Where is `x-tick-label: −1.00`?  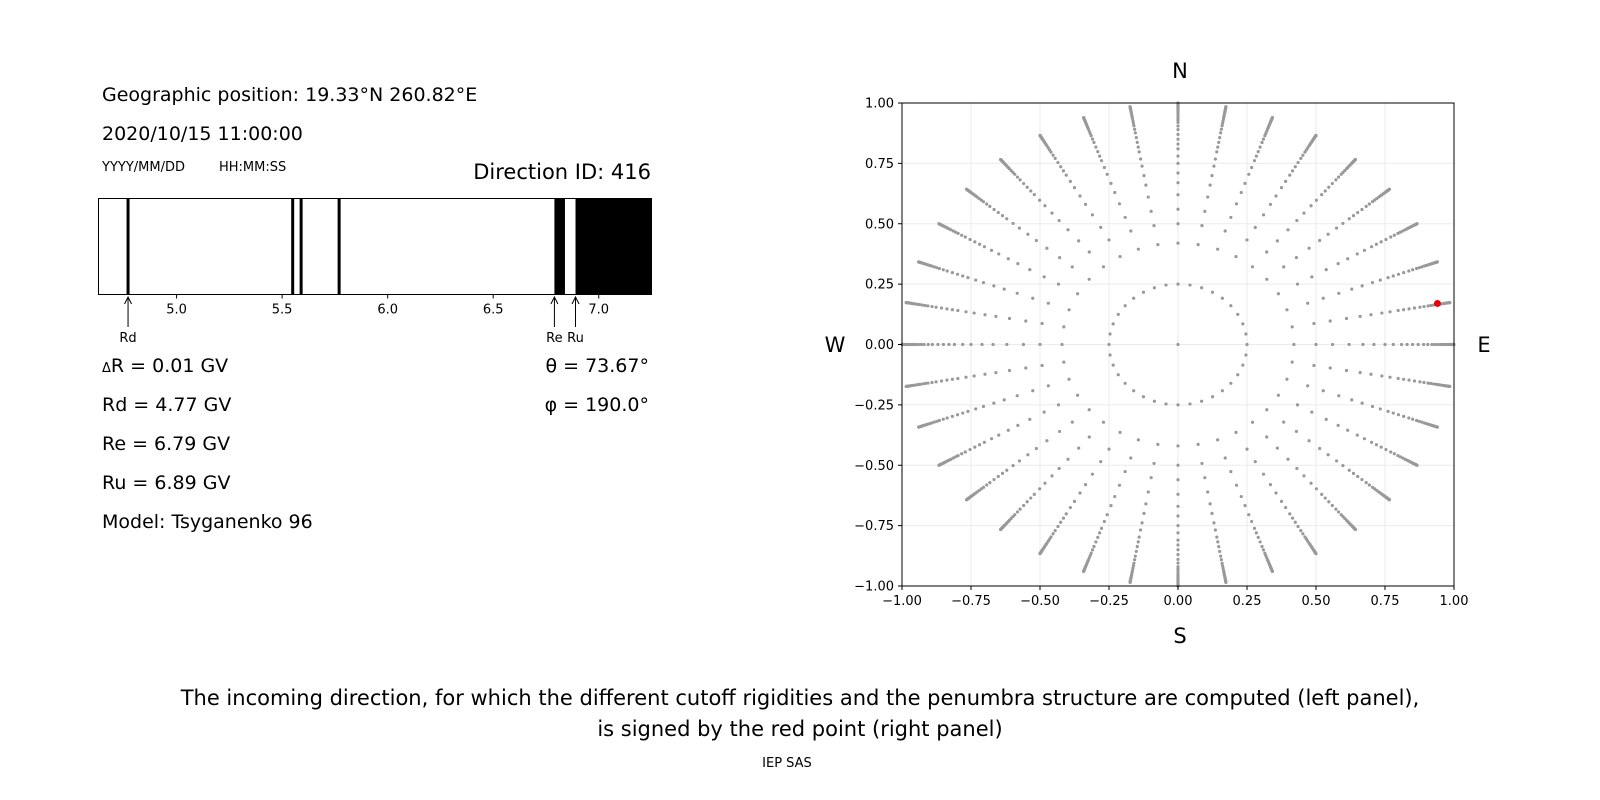
x-tick-label: −1.00 is located at coordinates (902, 601).